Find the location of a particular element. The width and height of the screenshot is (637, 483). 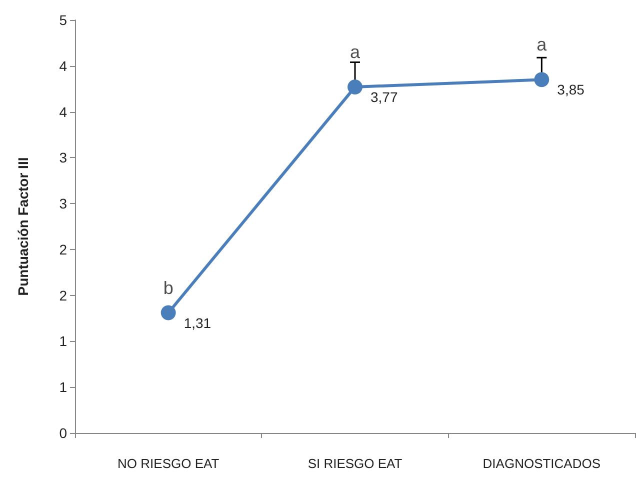

data-label: 3,85 is located at coordinates (571, 90).